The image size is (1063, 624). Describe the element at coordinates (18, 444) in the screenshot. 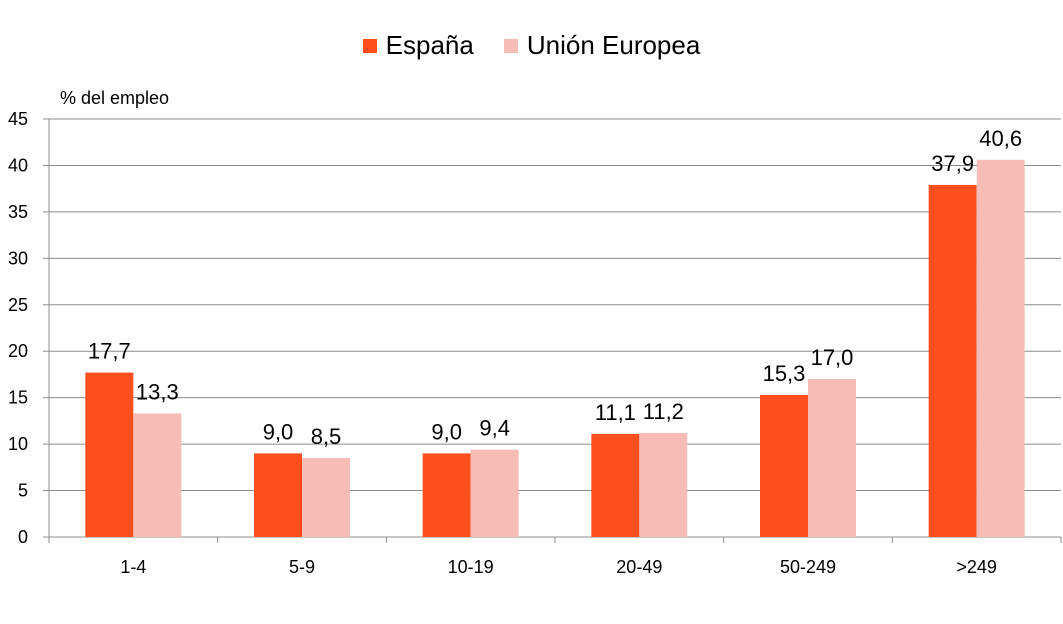

I see `y-tick-label: 10` at that location.